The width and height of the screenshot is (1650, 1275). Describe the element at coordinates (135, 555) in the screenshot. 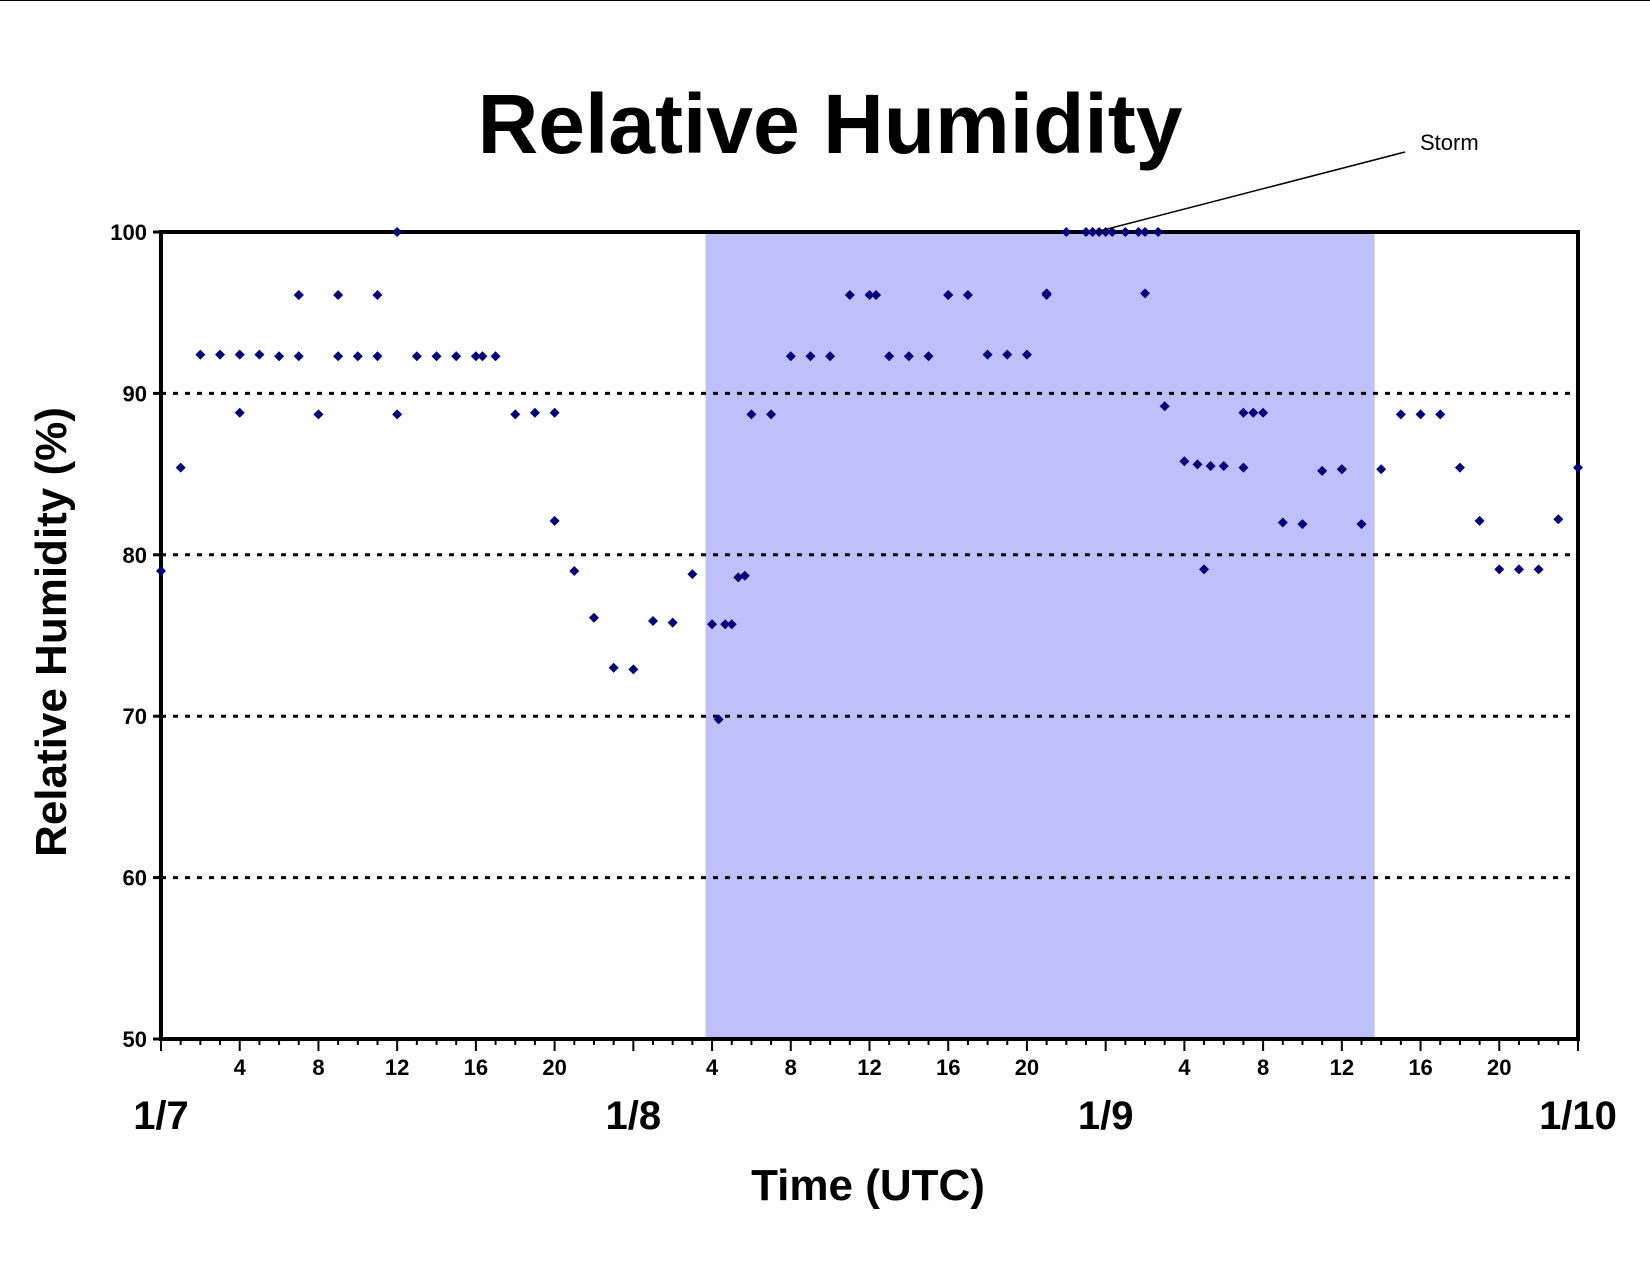

I see `y-tick-label: 80` at that location.